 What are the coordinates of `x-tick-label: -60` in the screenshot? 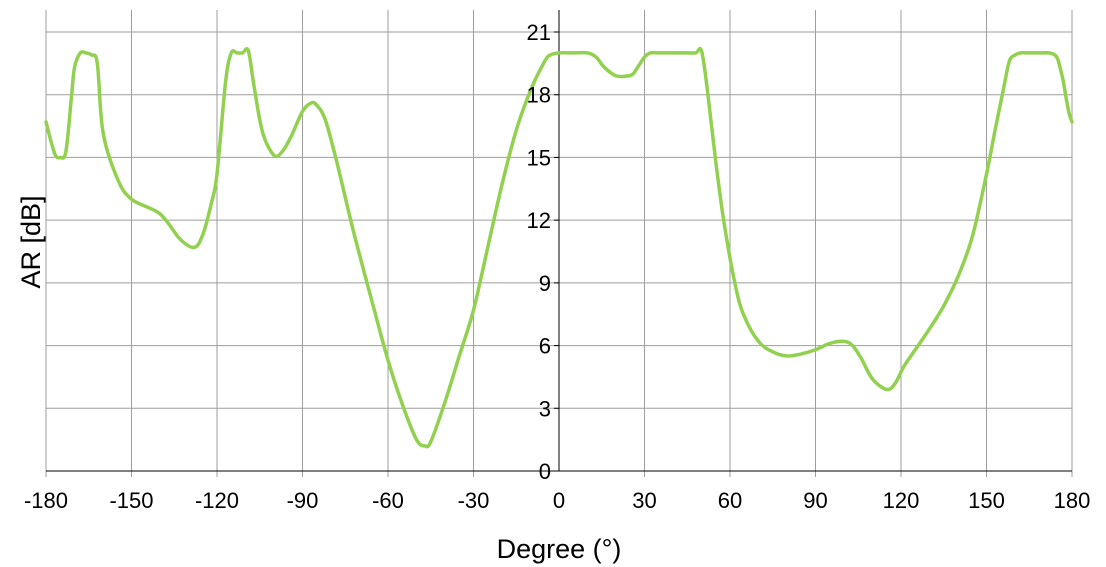 It's located at (388, 500).